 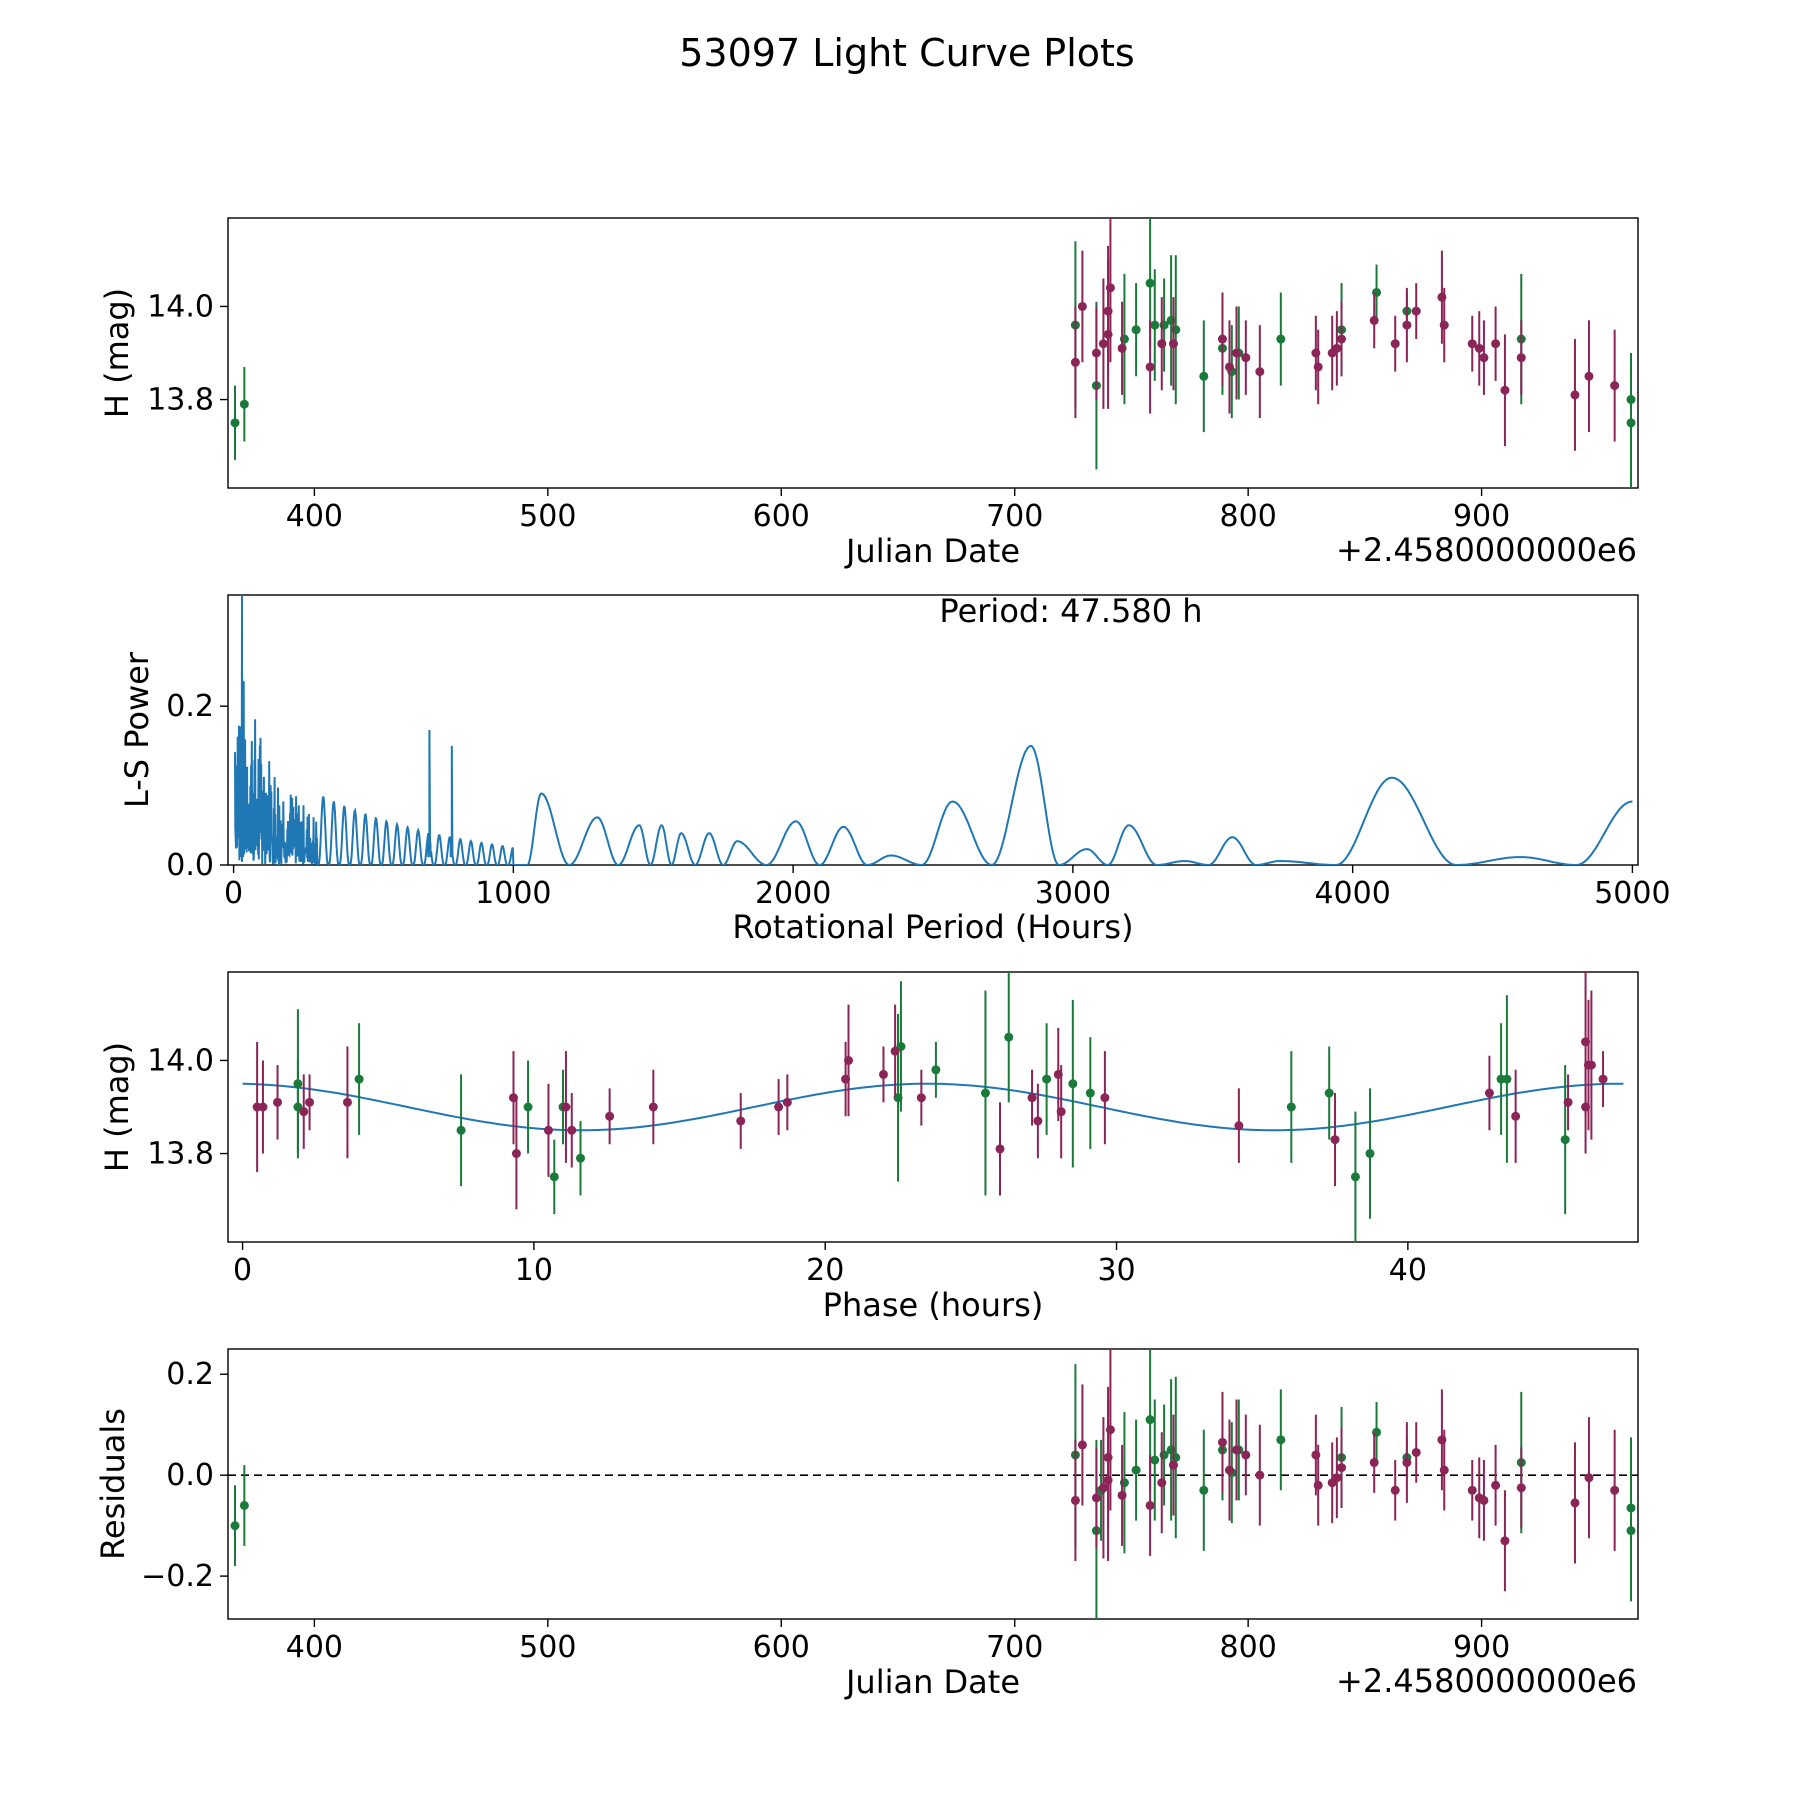 What do you see at coordinates (177, 1576) in the screenshot?
I see `residuals-ytick-label: −0.2` at bounding box center [177, 1576].